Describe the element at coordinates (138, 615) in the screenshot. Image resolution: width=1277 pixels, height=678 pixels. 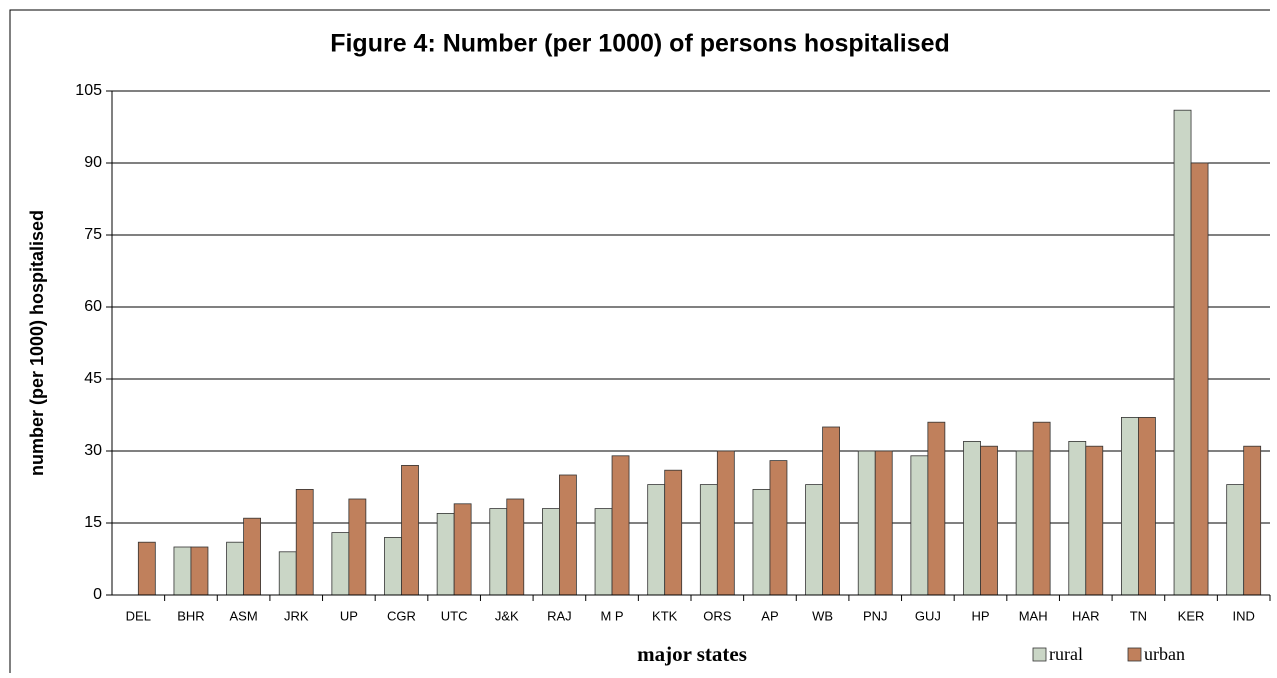
I see `x-tick-label: DEL` at that location.